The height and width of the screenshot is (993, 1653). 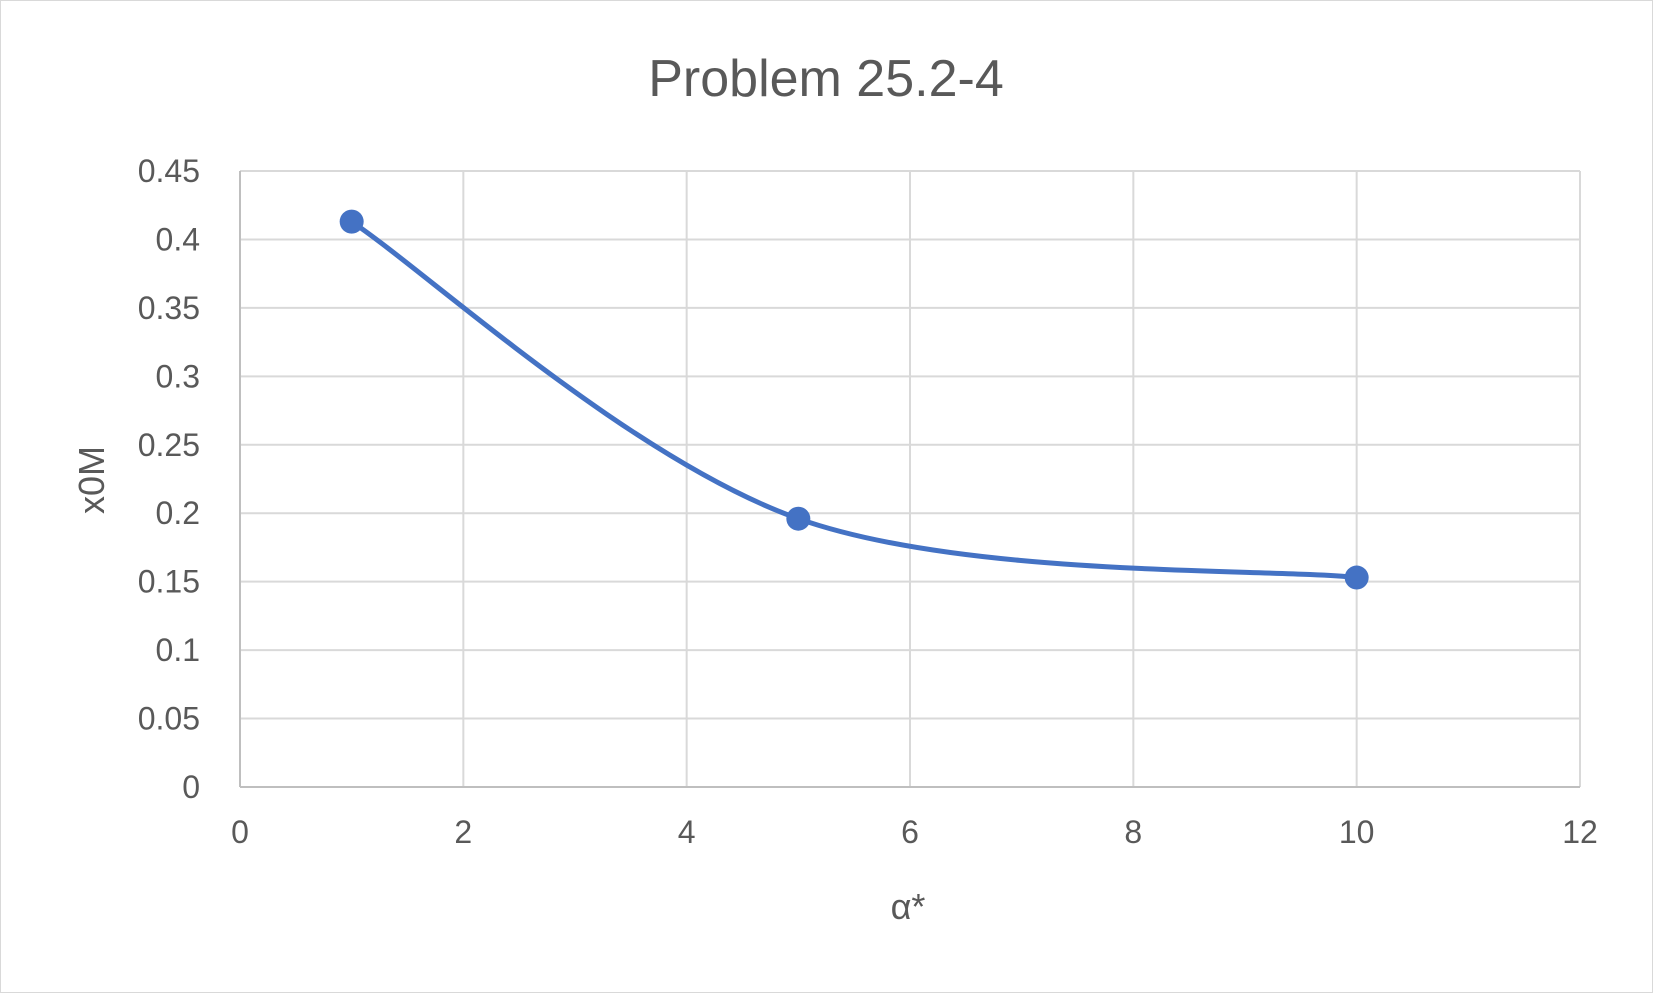 What do you see at coordinates (169, 582) in the screenshot?
I see `y-tick-label-3: 0.15` at bounding box center [169, 582].